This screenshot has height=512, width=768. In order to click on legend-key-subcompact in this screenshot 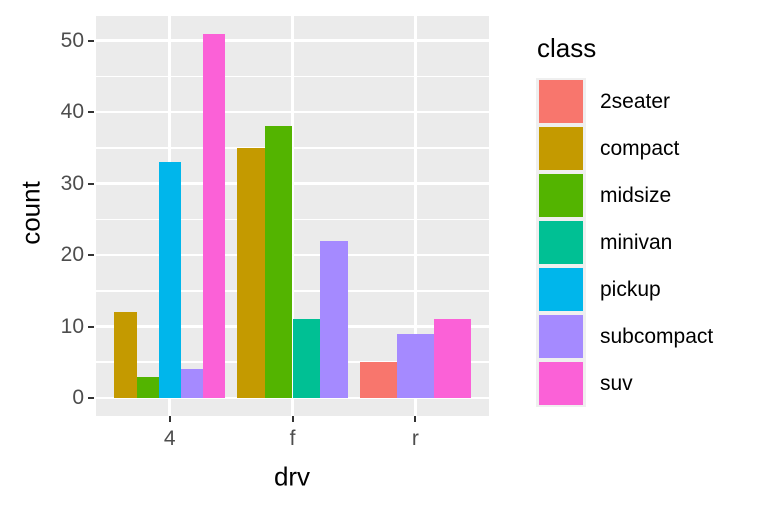, I will do `click(561, 336)`.